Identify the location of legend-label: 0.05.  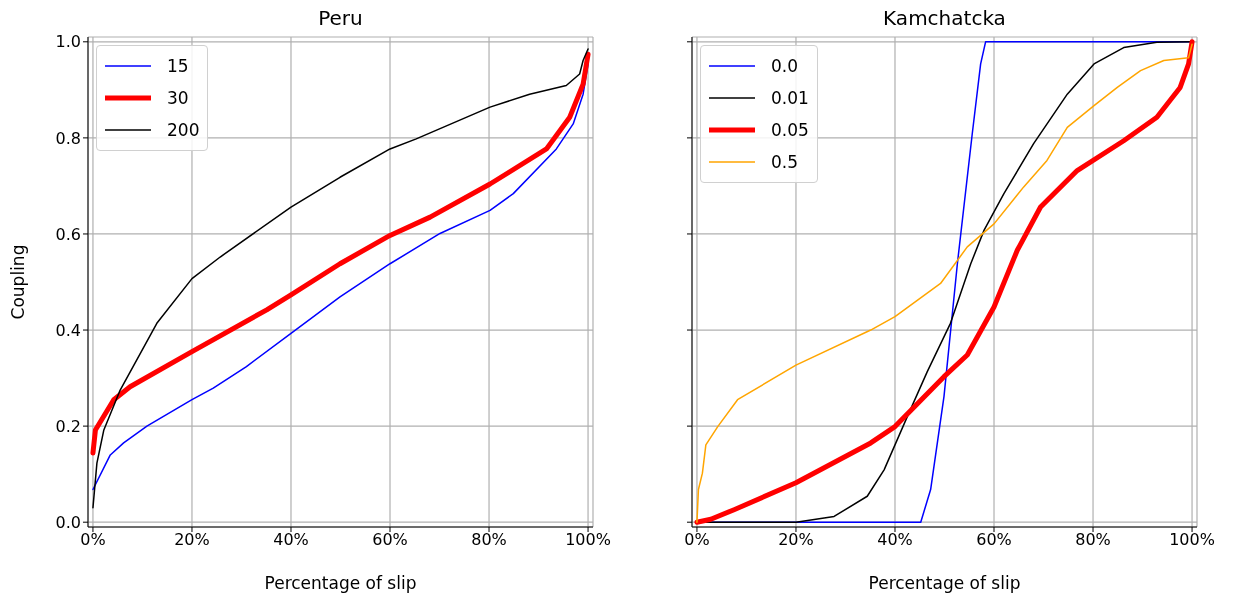
(790, 130).